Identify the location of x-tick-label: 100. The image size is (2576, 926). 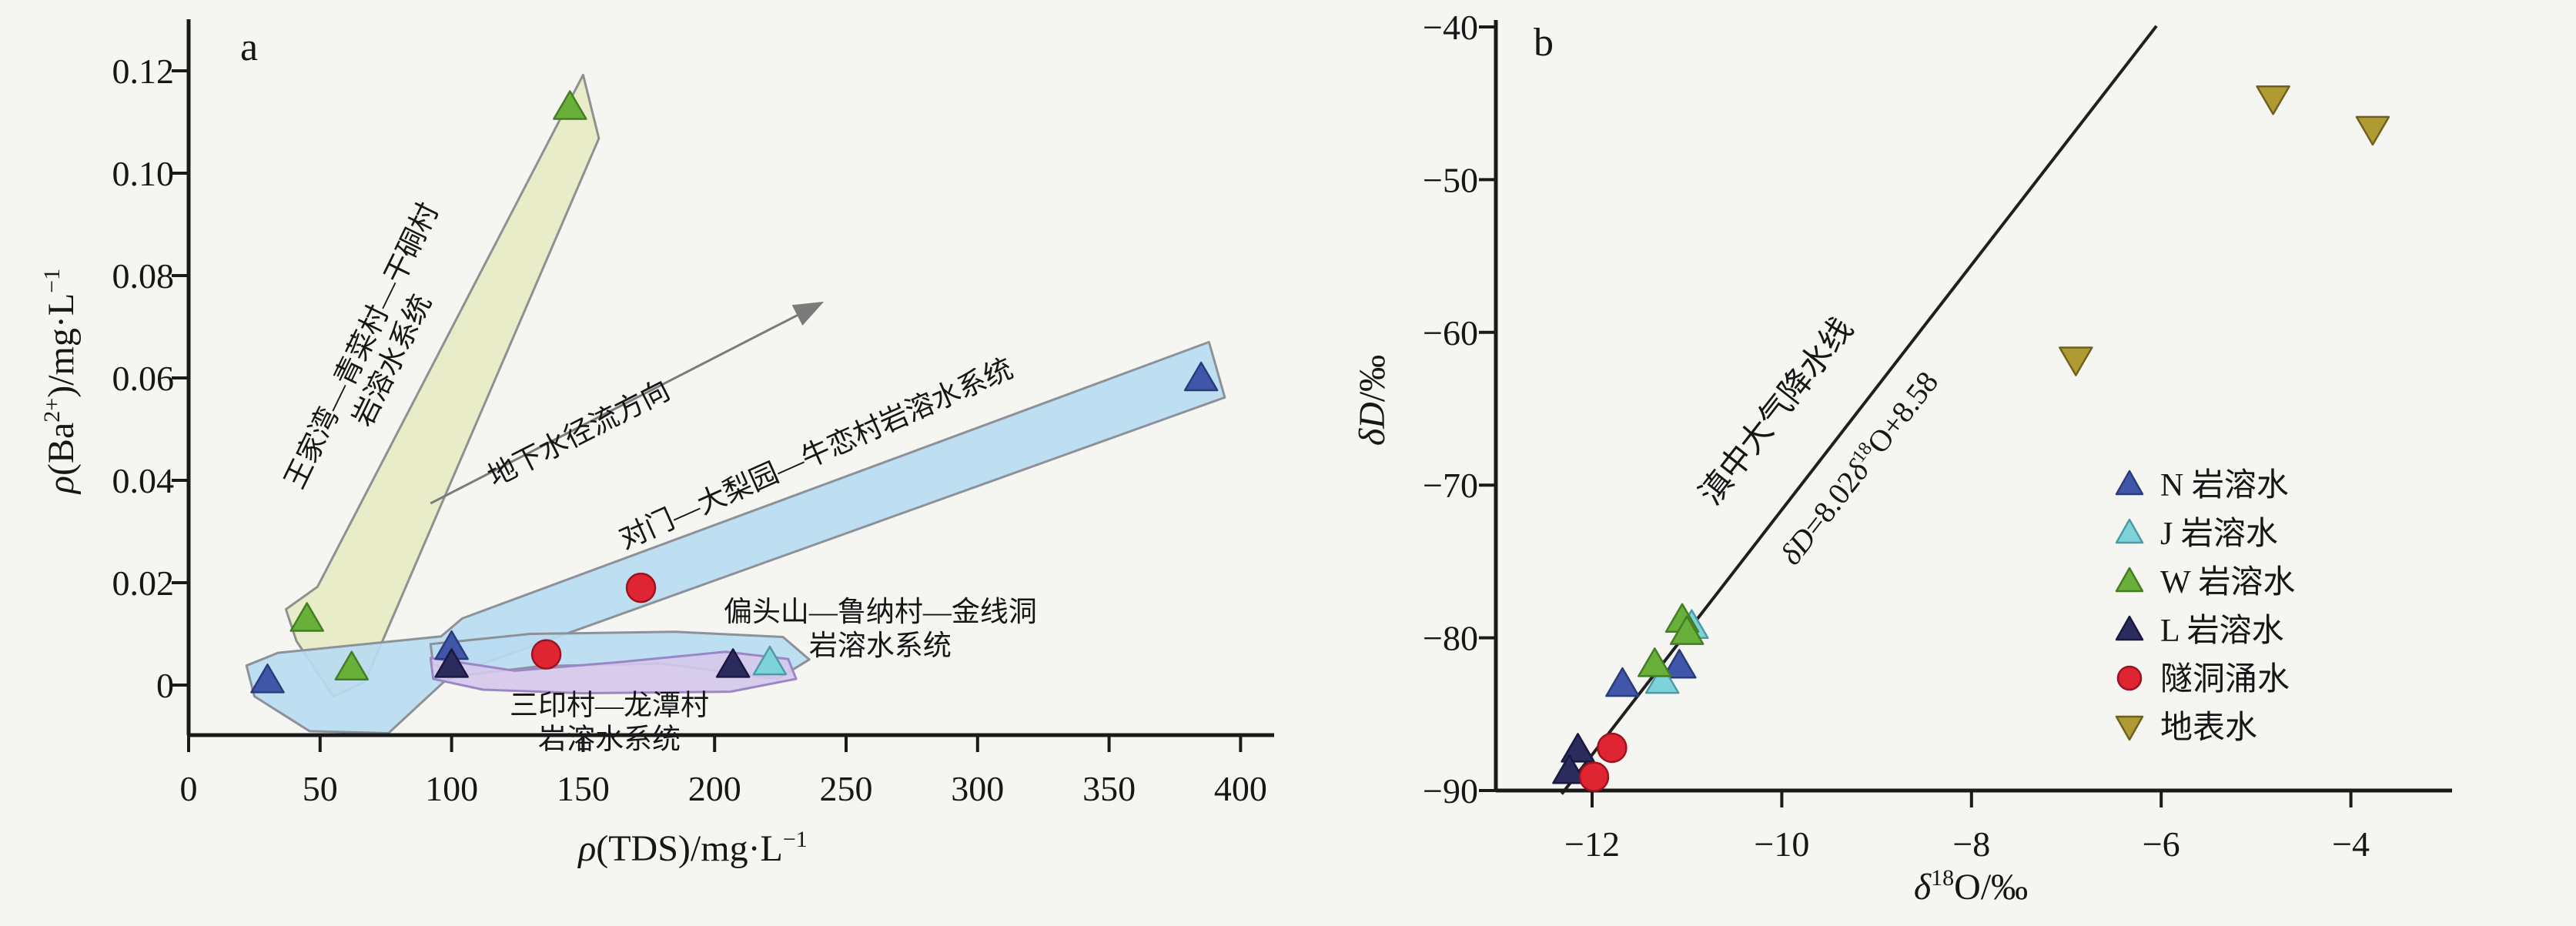
(452, 788).